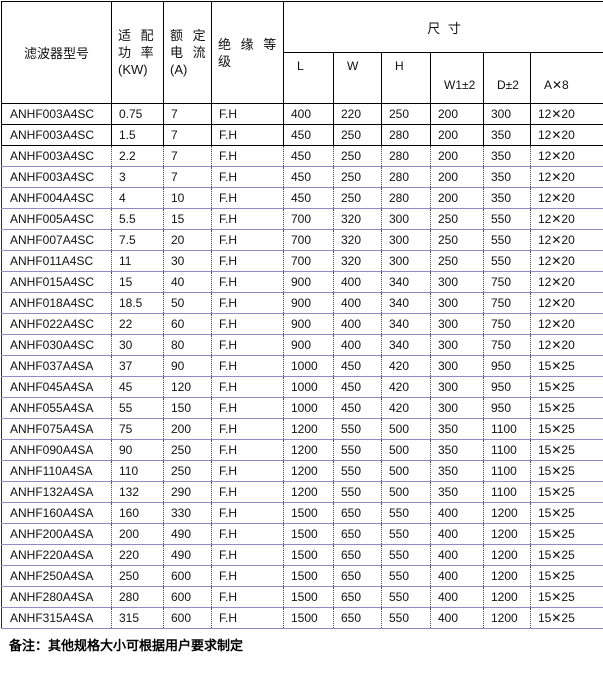 This screenshot has height=677, width=603. Describe the element at coordinates (187, 198) in the screenshot. I see `cell-current-a: 10` at that location.